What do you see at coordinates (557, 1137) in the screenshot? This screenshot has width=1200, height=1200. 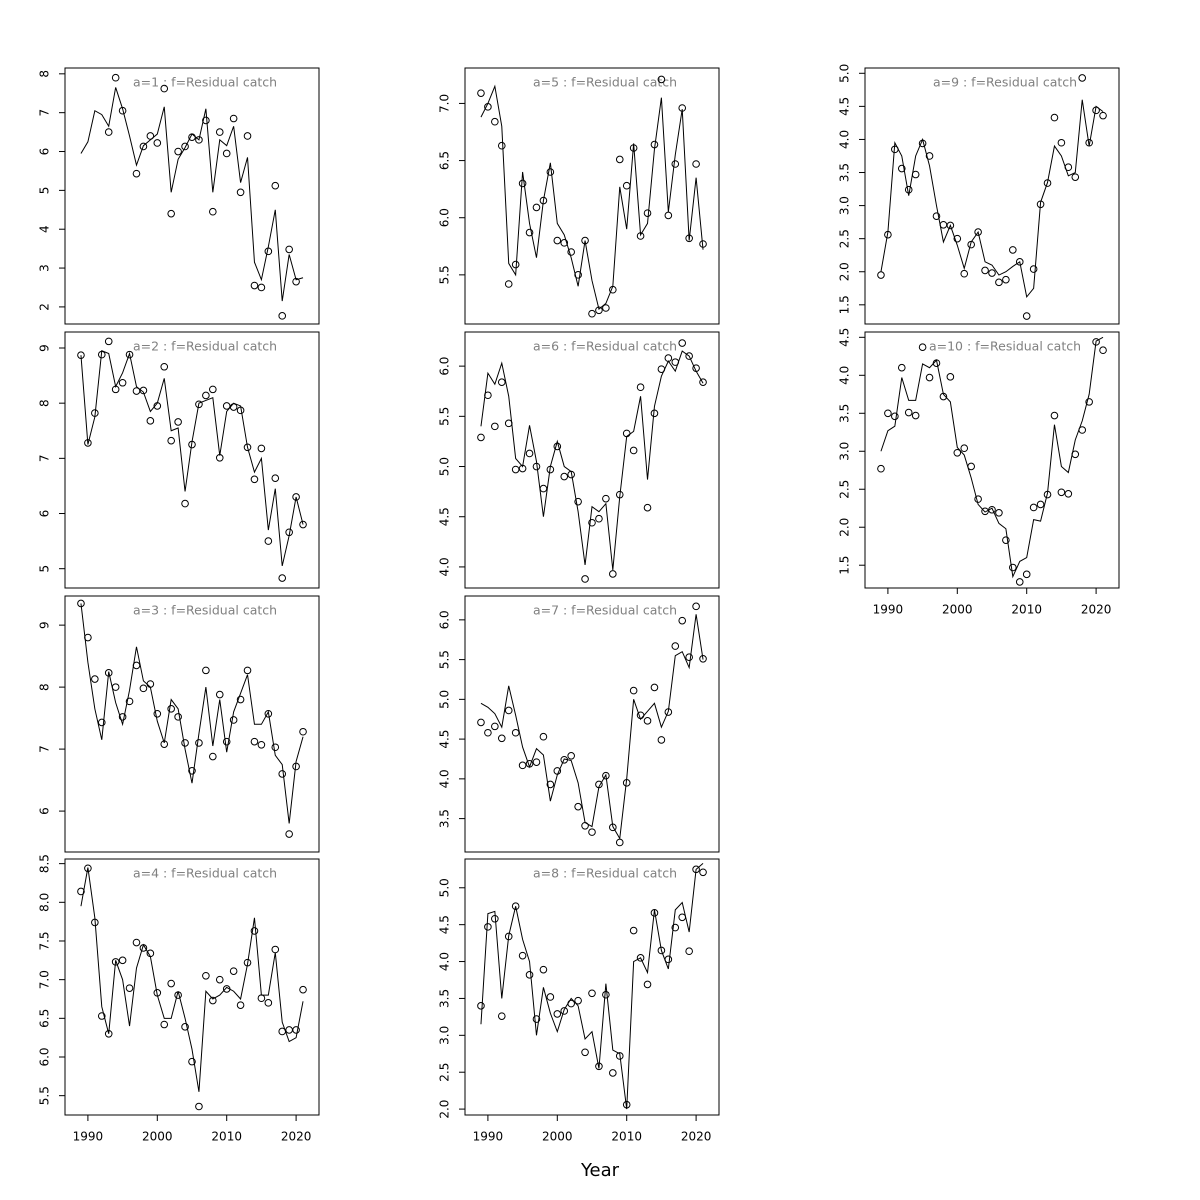 I see `x-tick-label: 2000` at bounding box center [557, 1137].